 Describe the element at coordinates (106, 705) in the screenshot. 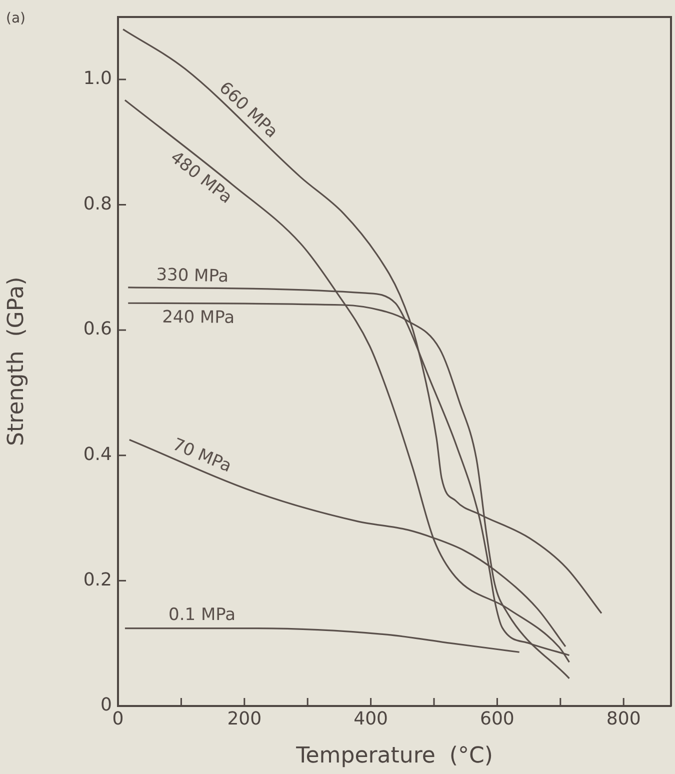

I see `y-tick-label: 0` at that location.